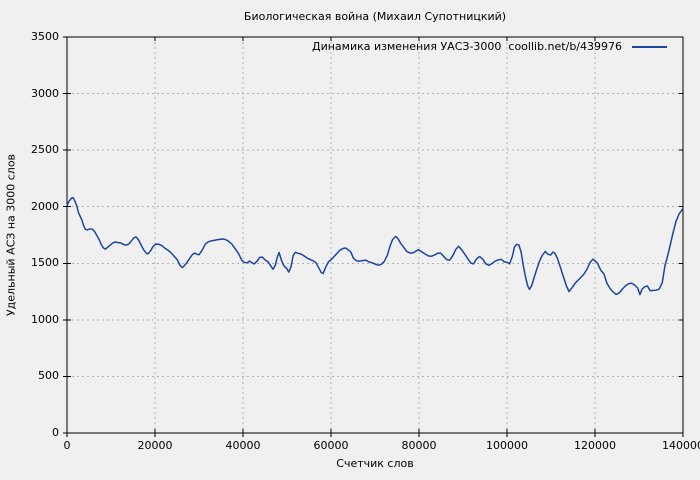  Describe the element at coordinates (681, 445) in the screenshot. I see `x-tick-label: 140000` at that location.